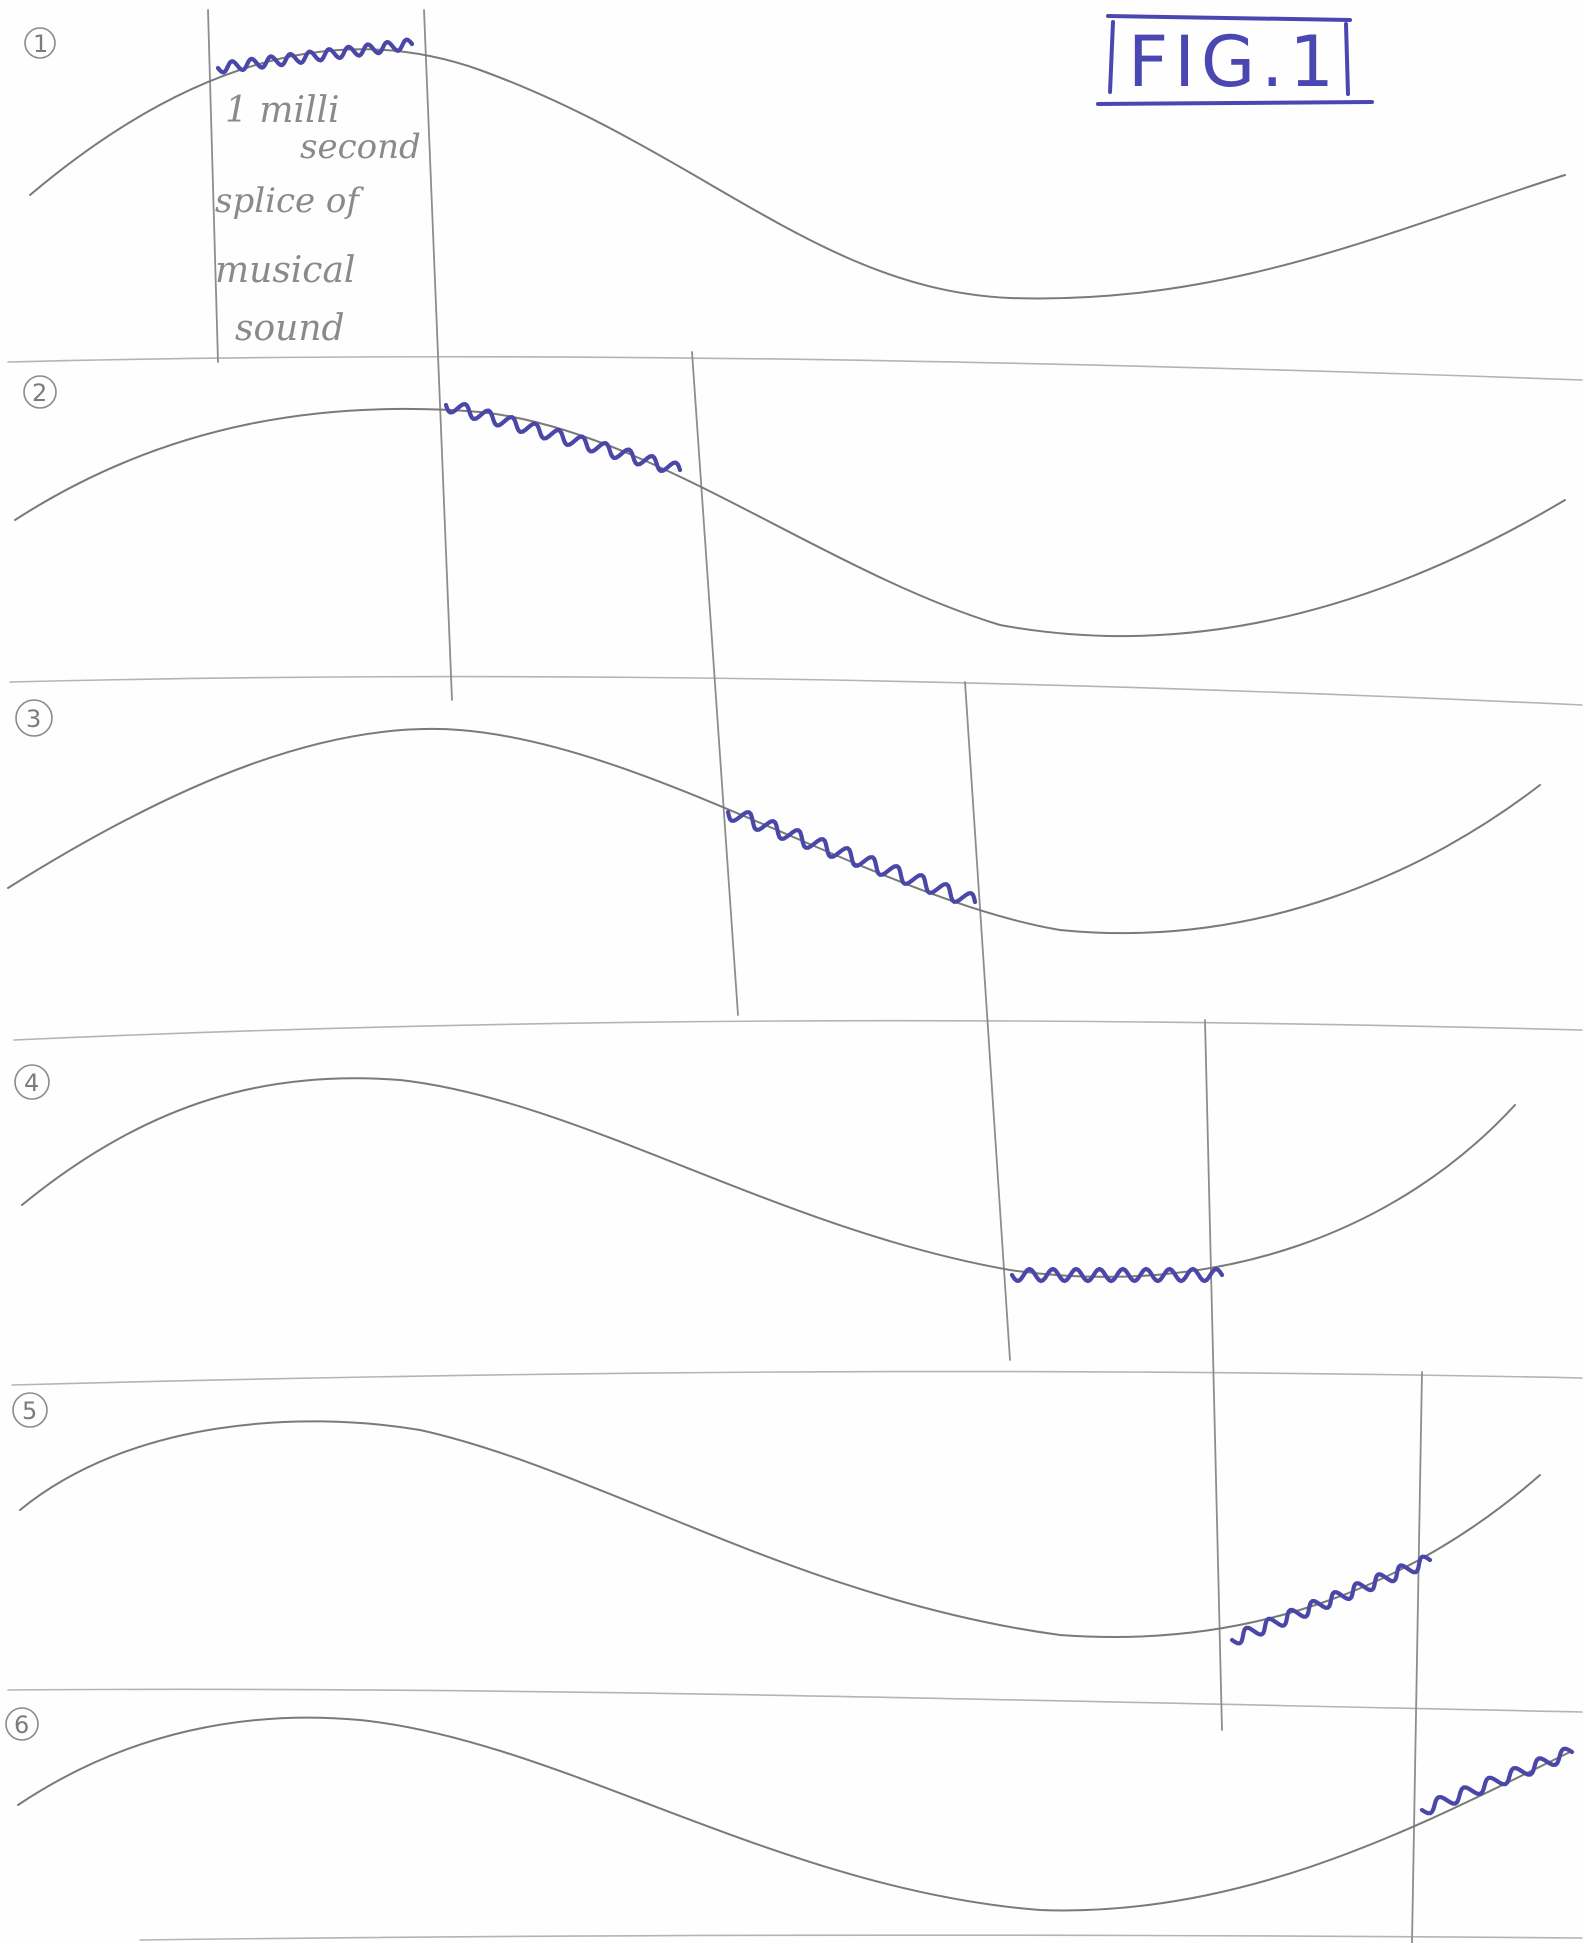 The width and height of the screenshot is (1585, 1943). I want to click on boundary-f, so click(1417, 1657).